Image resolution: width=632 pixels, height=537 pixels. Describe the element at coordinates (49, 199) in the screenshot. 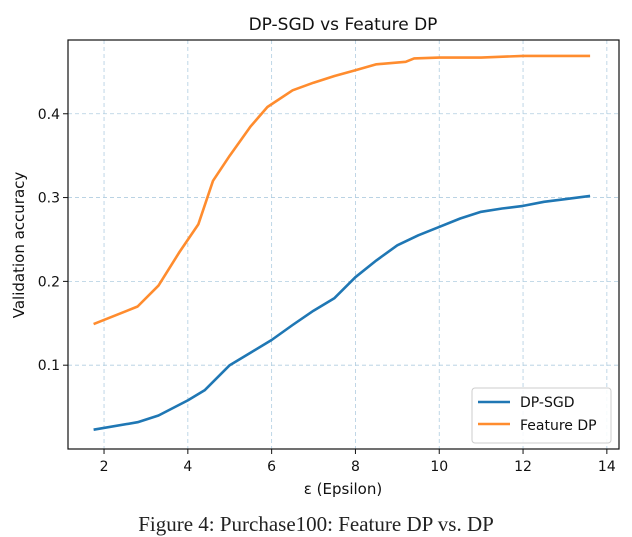

I see `y-tick-label: 0.3` at that location.